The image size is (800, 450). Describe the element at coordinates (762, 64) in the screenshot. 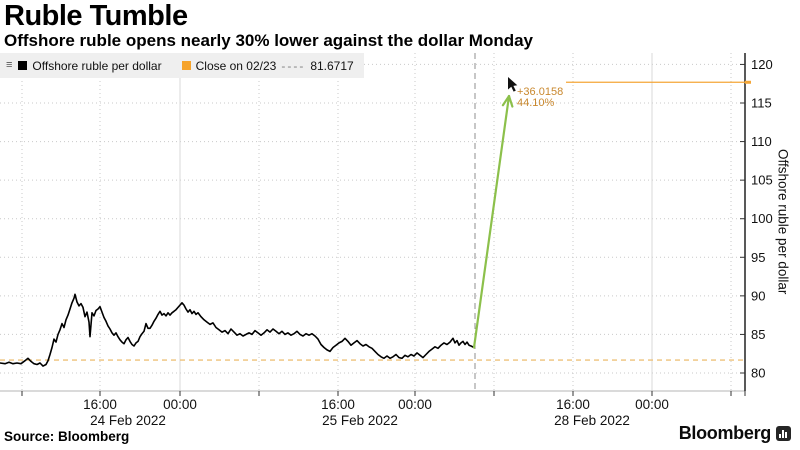

I see `y-tick-label: 120` at that location.